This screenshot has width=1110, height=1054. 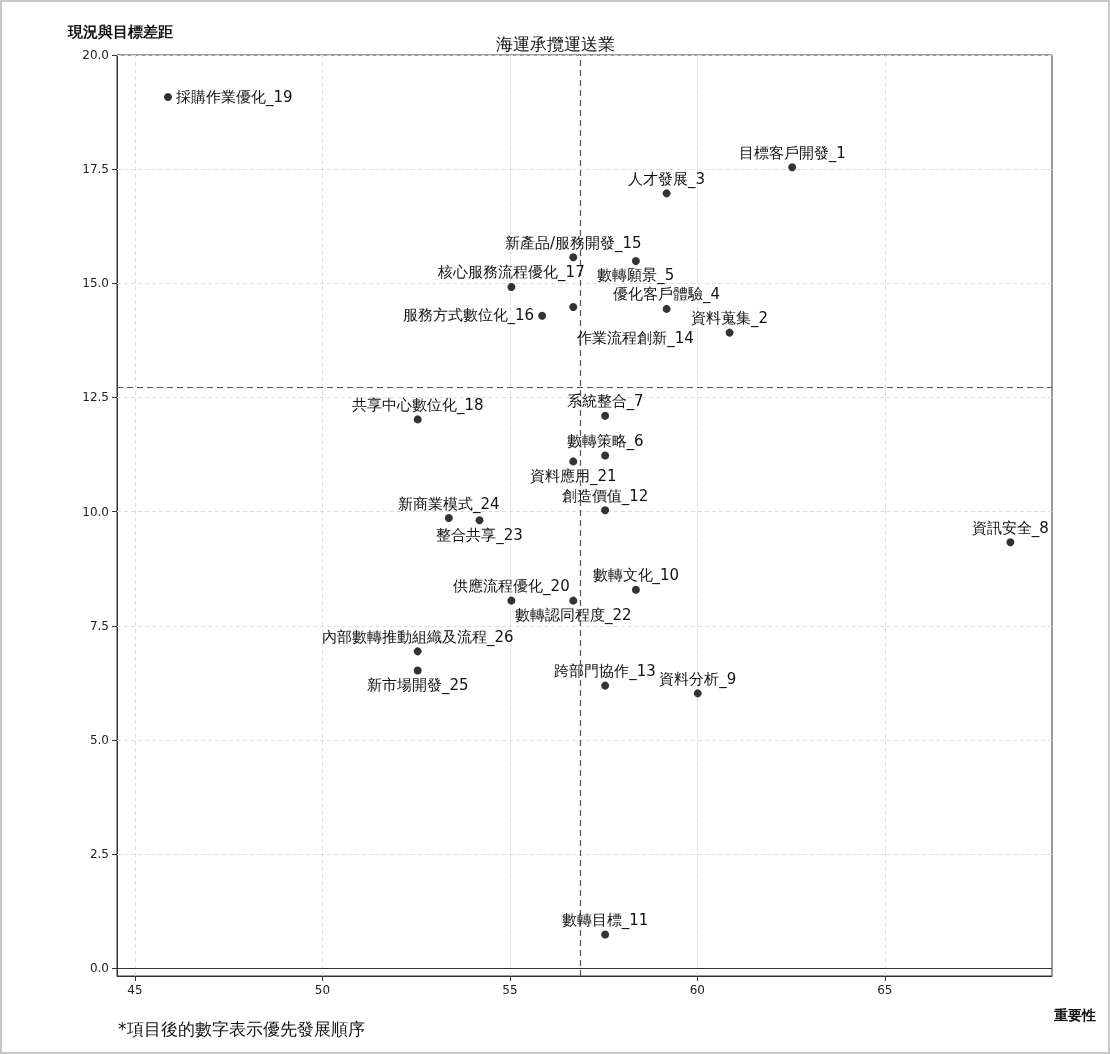 I want to click on annotation: 數轉策略_6, so click(x=605, y=441).